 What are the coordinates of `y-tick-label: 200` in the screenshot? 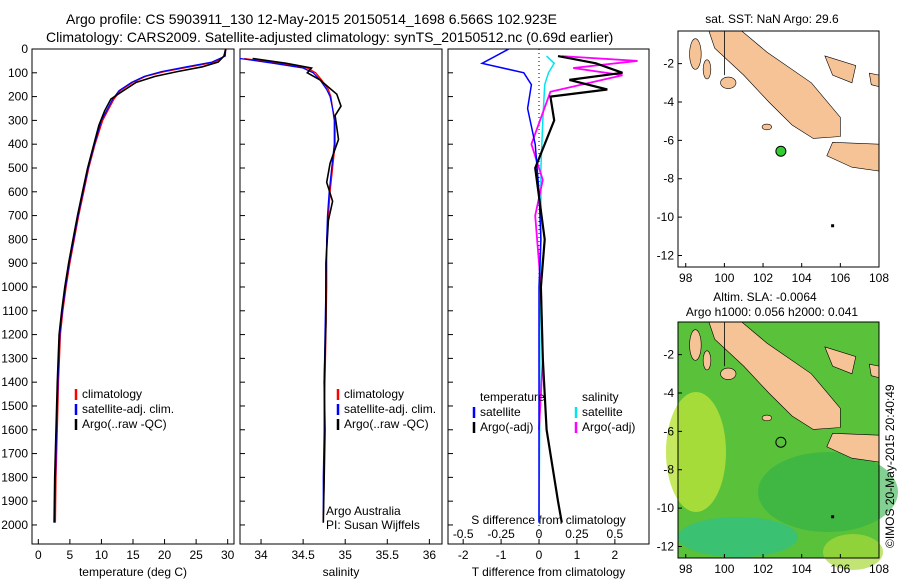 It's located at (18, 97).